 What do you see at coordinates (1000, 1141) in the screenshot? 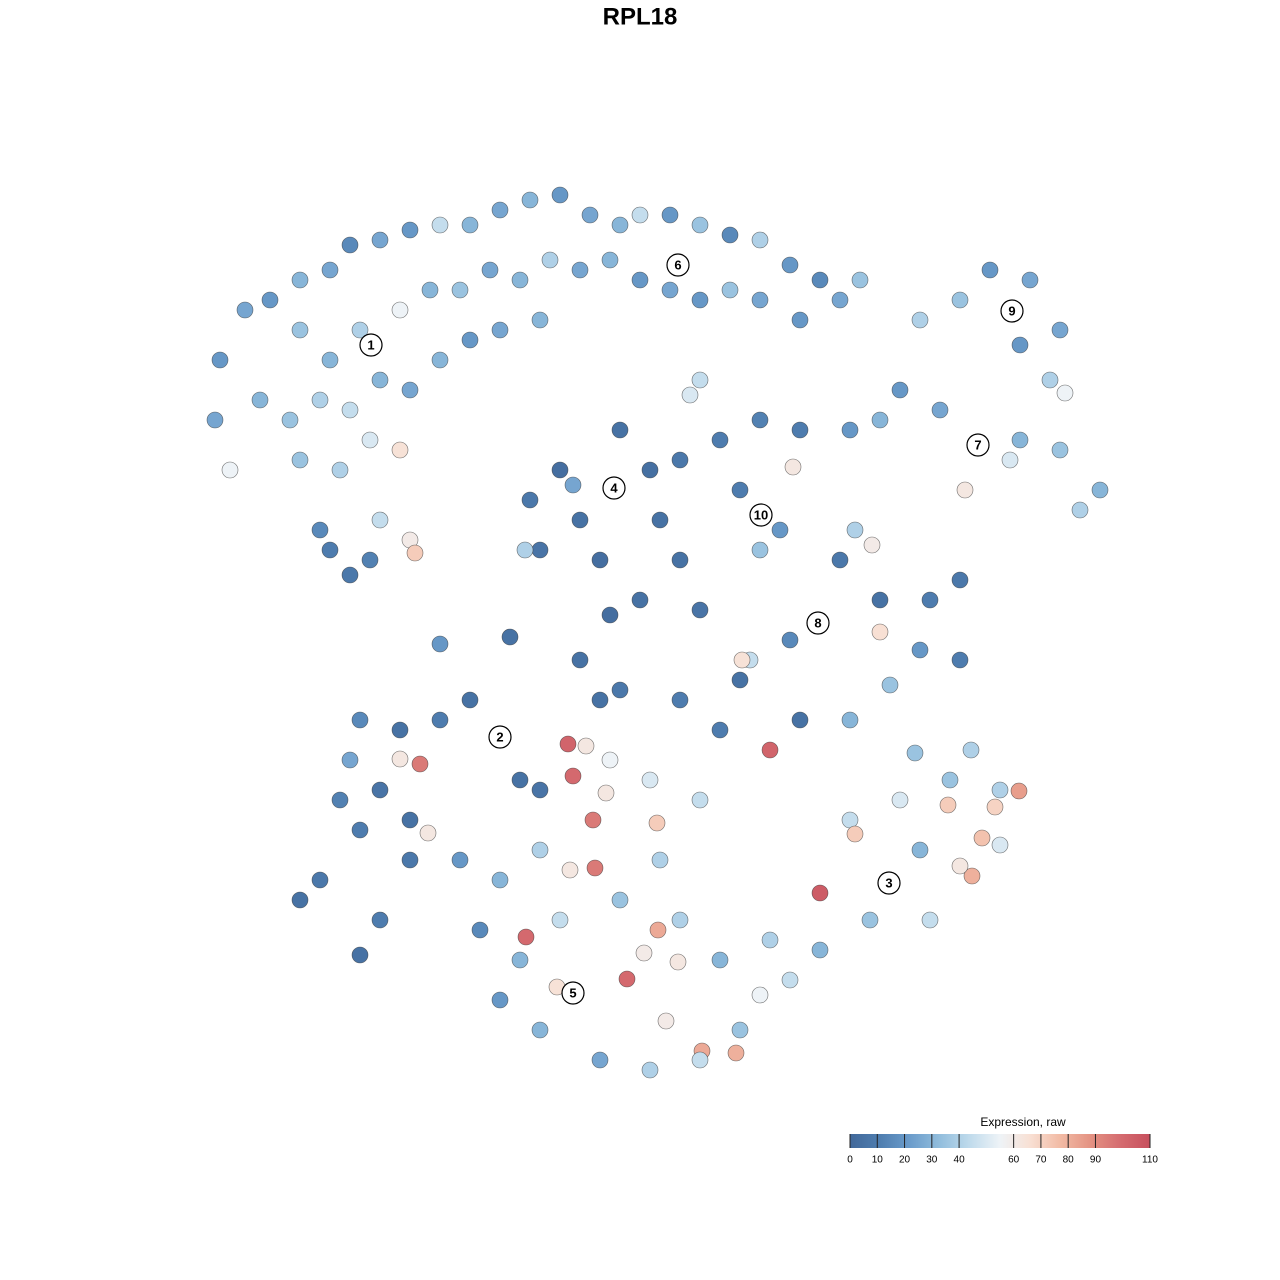
I see `colorbar-fill` at bounding box center [1000, 1141].